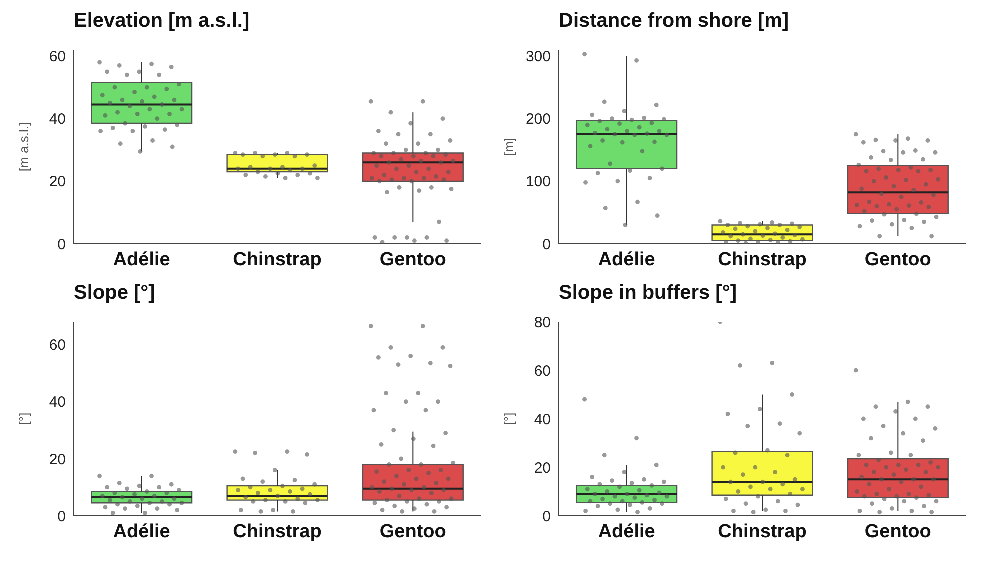 The image size is (986, 561). Describe the element at coordinates (24, 147) in the screenshot. I see `y-axis-title: [m a.s.l.]` at that location.